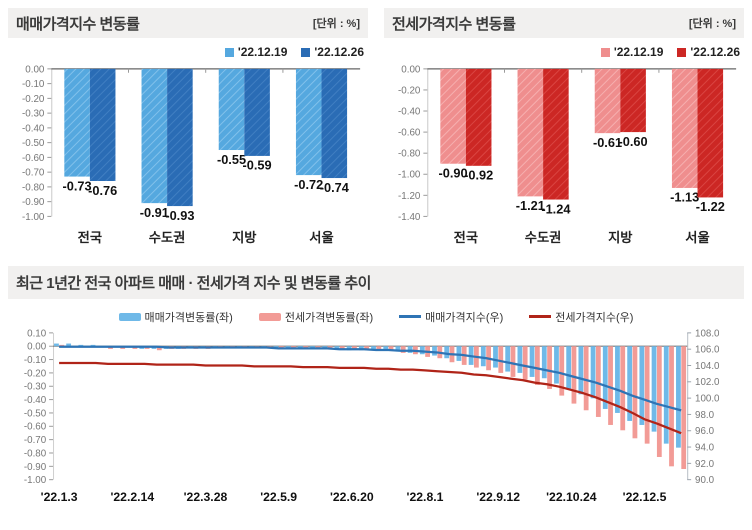 This screenshot has width=752, height=530. I want to click on svg-text: 108.0, so click(707, 333).